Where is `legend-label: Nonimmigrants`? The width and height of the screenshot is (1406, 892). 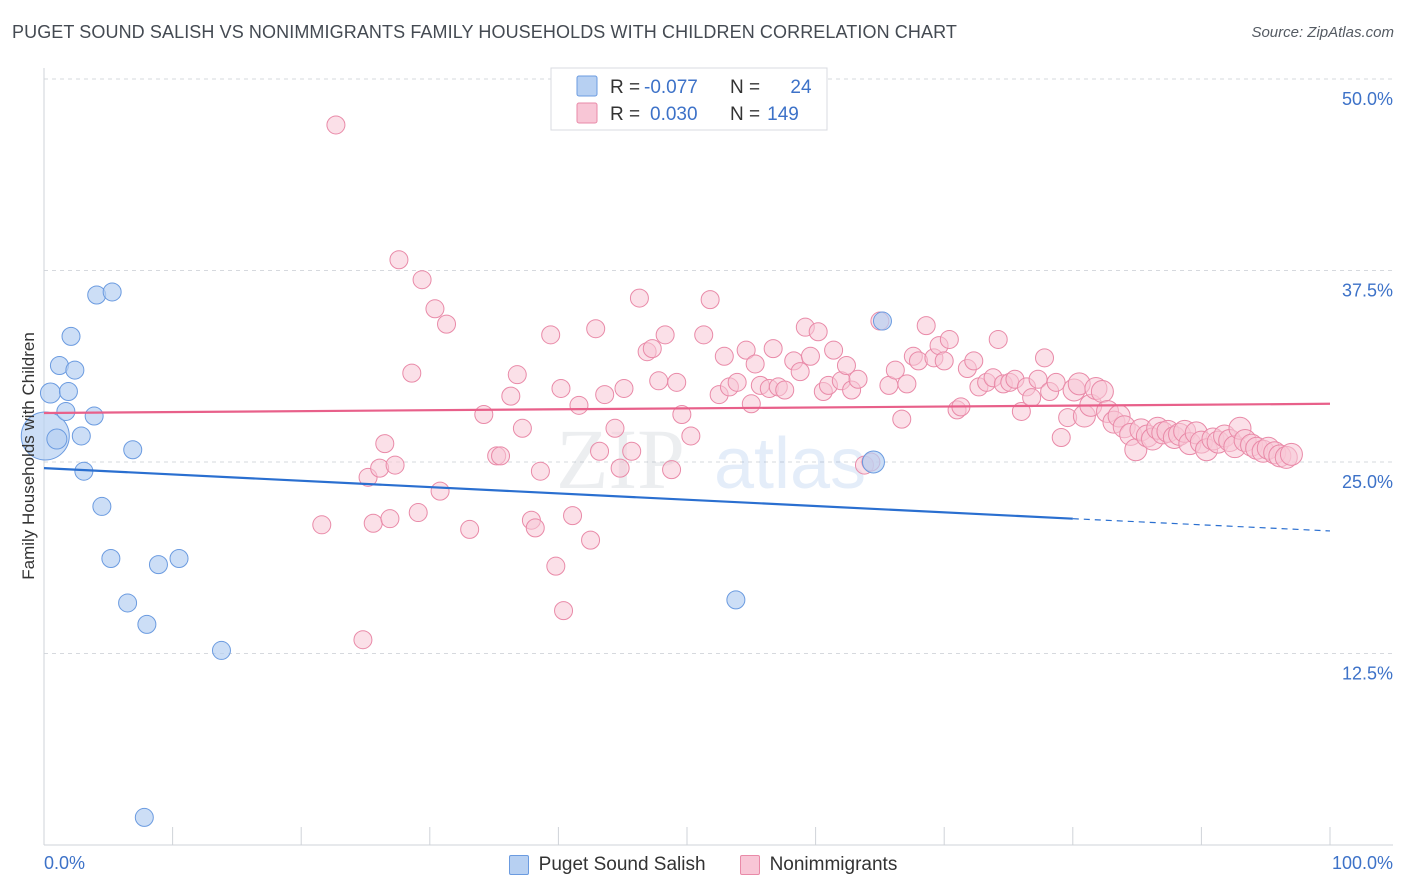
legend-label: Nonimmigrants is located at coordinates (833, 864).